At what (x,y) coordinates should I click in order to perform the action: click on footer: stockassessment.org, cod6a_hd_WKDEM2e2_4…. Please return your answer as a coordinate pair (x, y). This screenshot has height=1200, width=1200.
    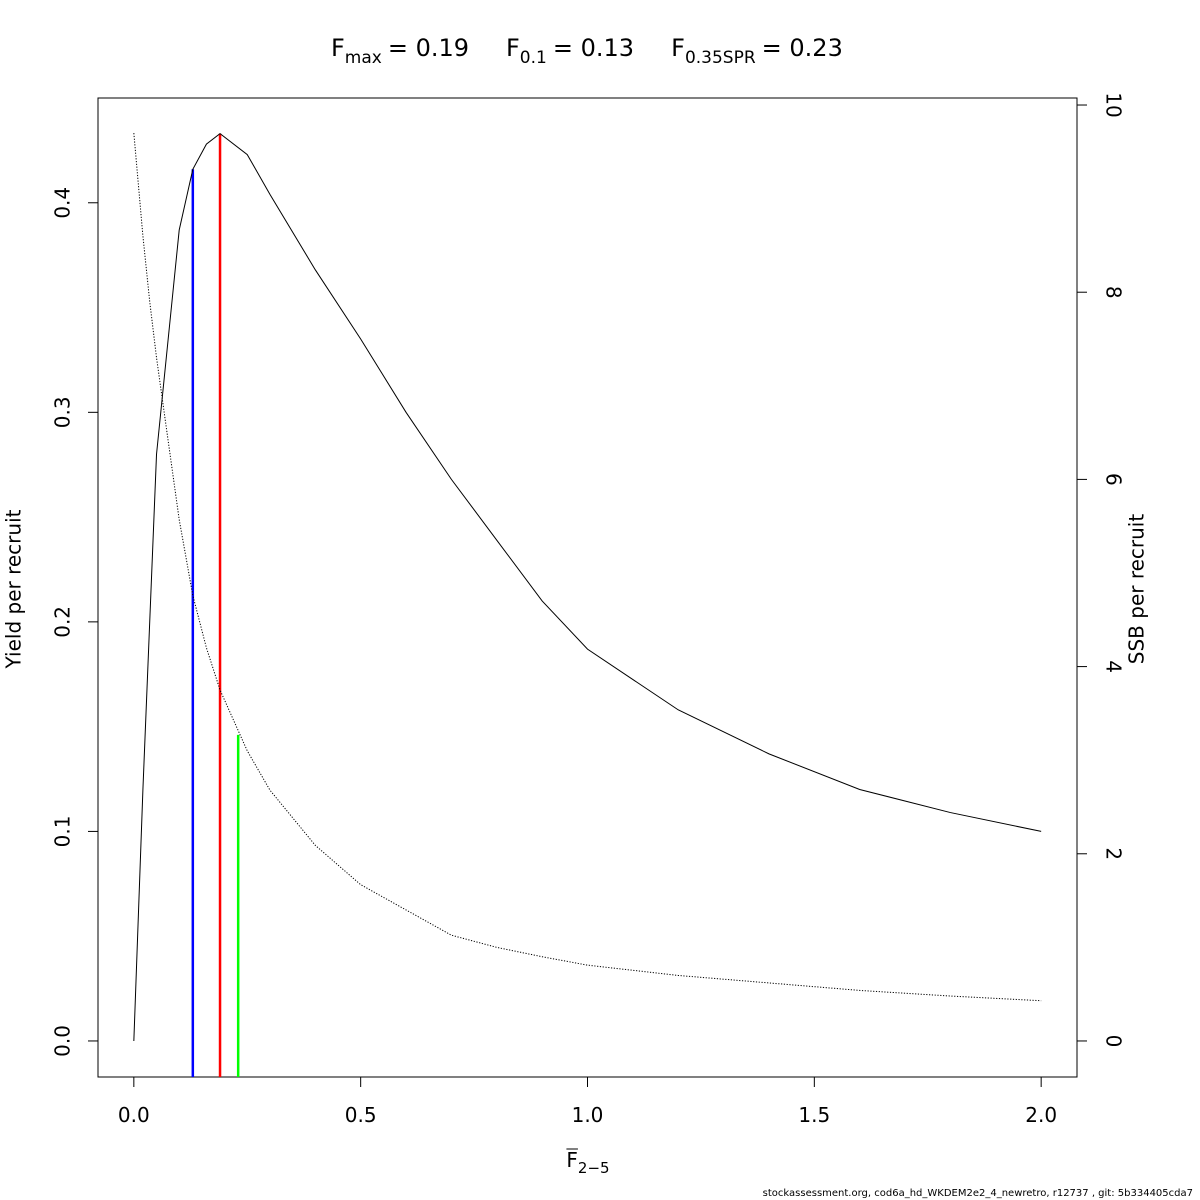
    Looking at the image, I should click on (978, 1193).